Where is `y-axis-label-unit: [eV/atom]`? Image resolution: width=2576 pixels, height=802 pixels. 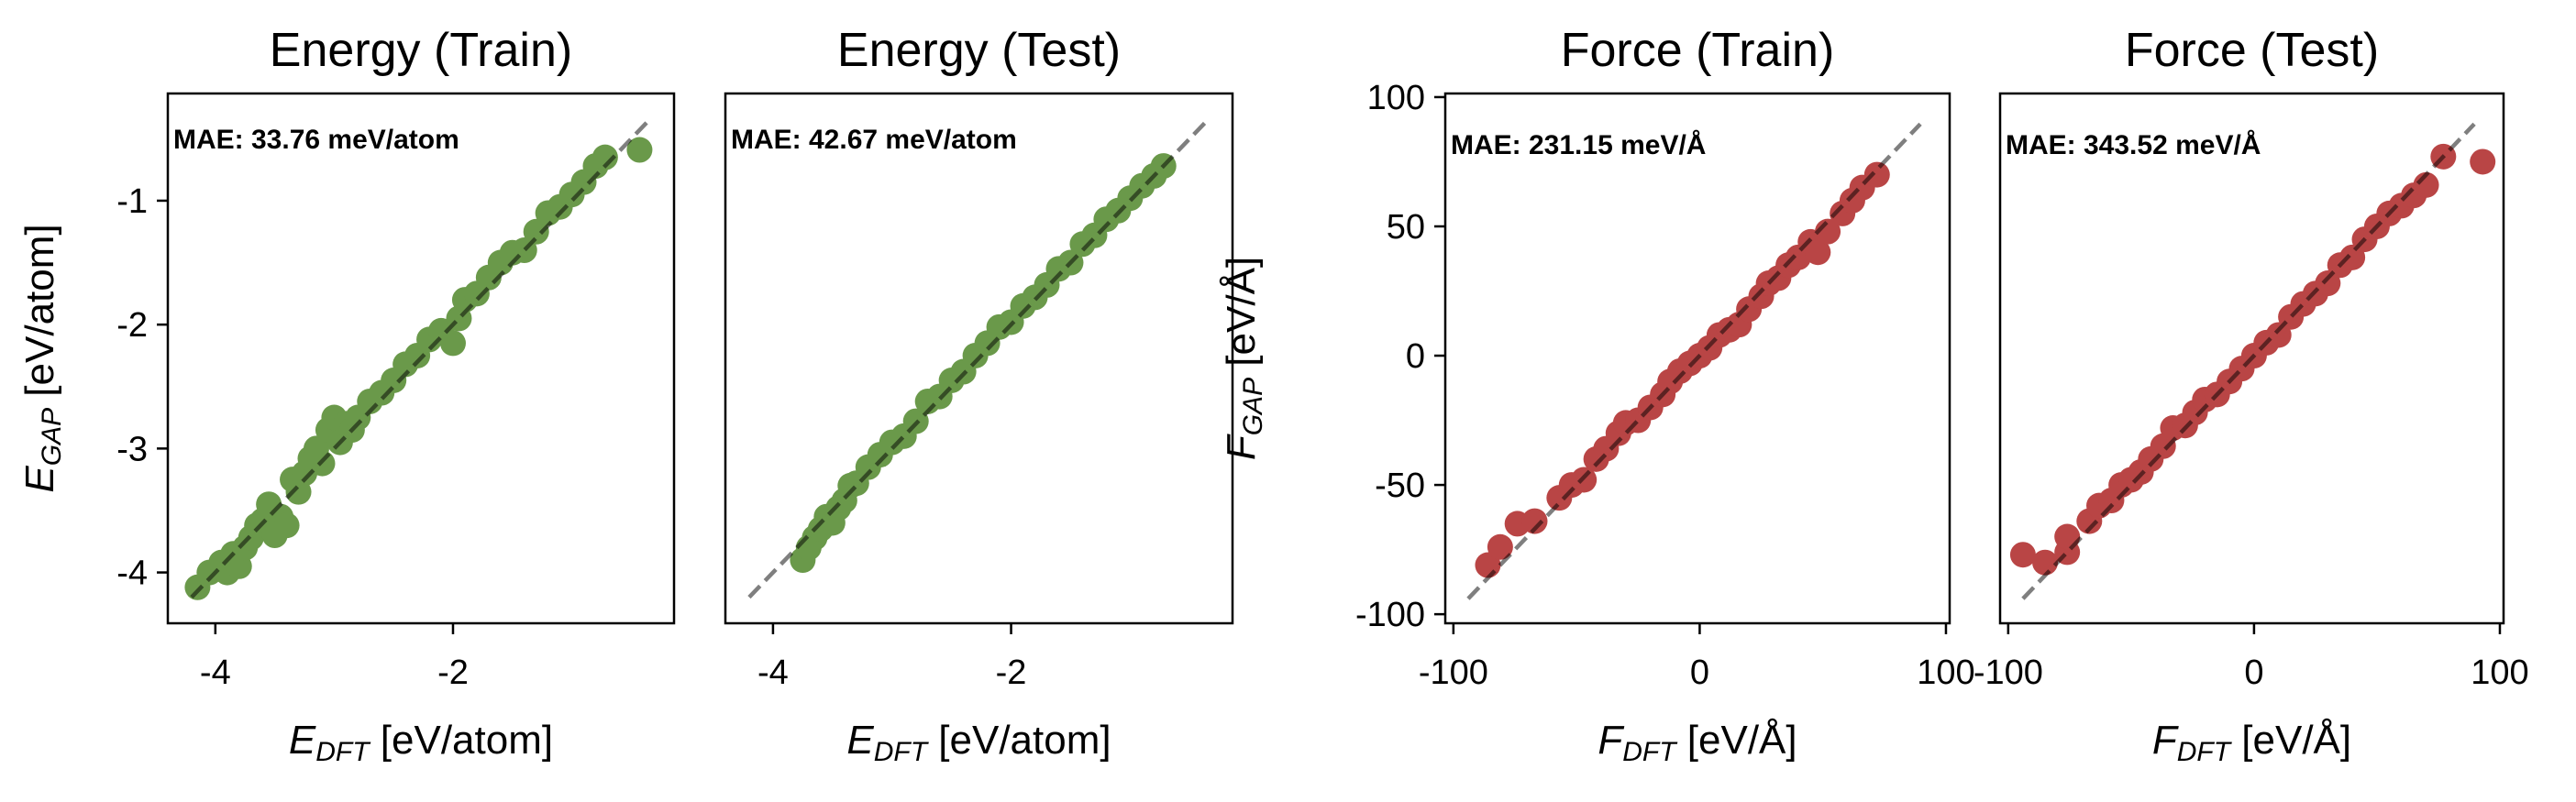 y-axis-label-unit: [eV/atom] is located at coordinates (39, 316).